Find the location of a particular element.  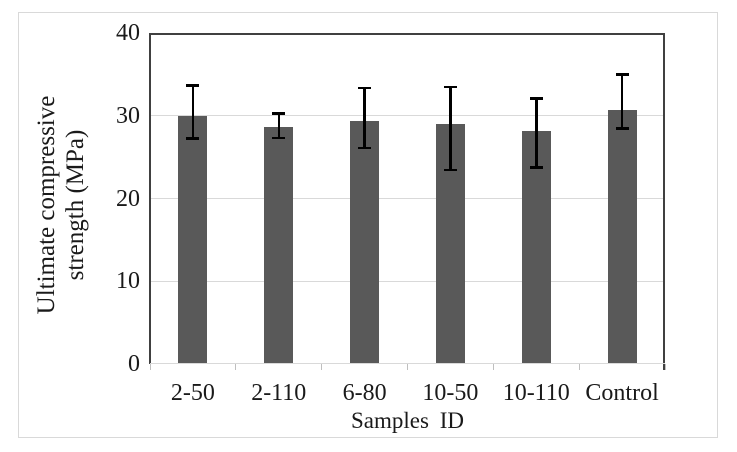

x-tick-label-10-110: 10-110 is located at coordinates (536, 393).